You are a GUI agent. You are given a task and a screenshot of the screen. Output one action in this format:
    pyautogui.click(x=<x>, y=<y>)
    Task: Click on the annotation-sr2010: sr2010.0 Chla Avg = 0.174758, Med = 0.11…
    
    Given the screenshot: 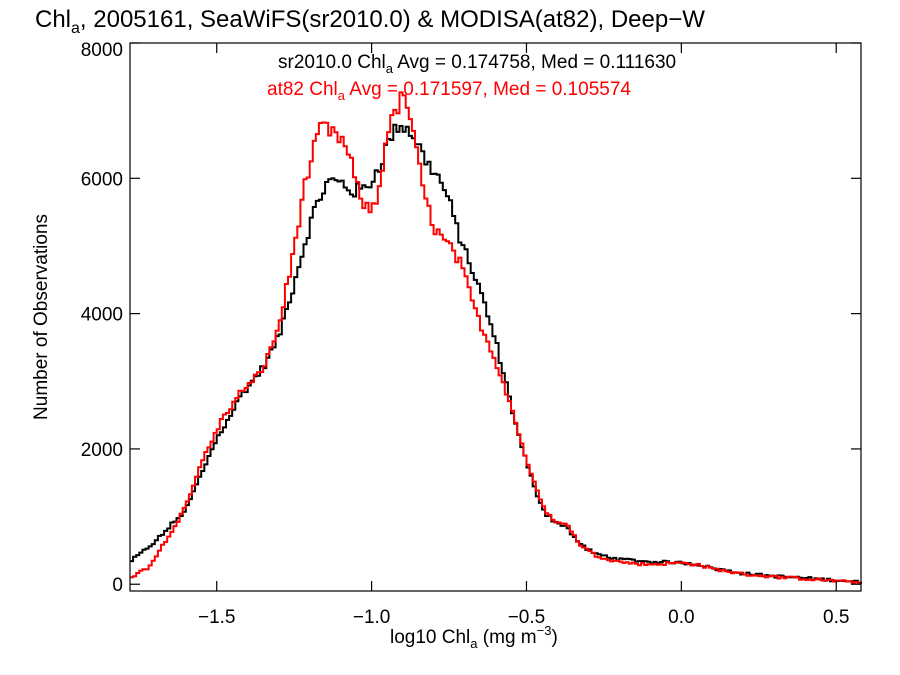 What is the action you would take?
    pyautogui.click(x=477, y=64)
    